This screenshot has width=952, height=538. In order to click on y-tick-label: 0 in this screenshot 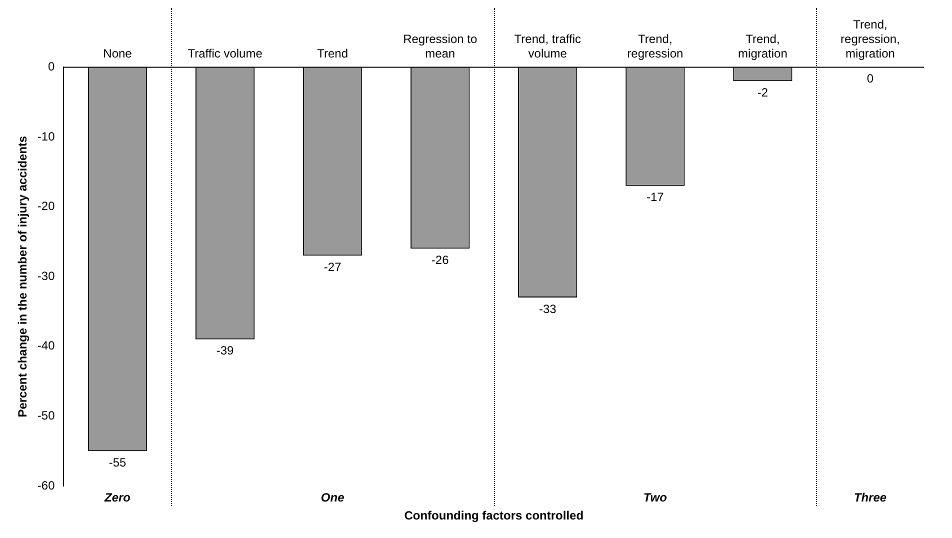, I will do `click(52, 67)`.